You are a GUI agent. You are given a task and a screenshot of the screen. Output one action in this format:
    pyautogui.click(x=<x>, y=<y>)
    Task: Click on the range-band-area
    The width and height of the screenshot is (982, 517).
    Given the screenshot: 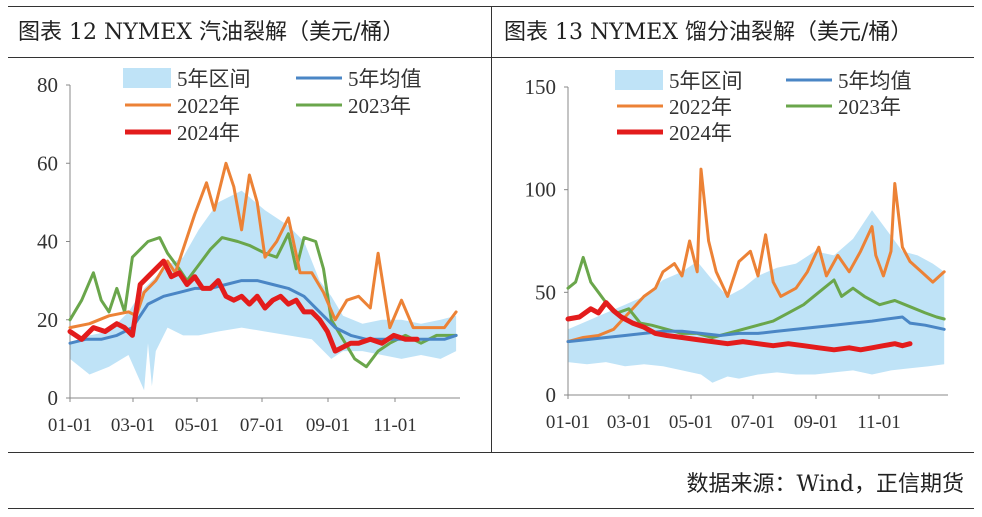 What is the action you would take?
    pyautogui.click(x=756, y=296)
    